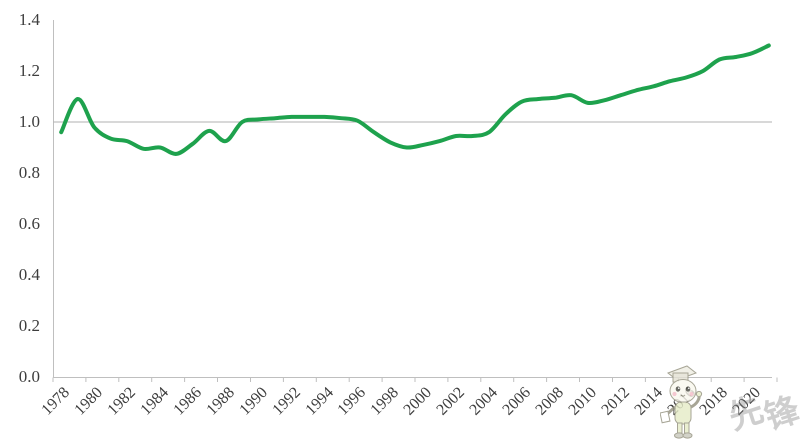  What do you see at coordinates (29, 121) in the screenshot?
I see `y-axis-tick-label: 1.0` at bounding box center [29, 121].